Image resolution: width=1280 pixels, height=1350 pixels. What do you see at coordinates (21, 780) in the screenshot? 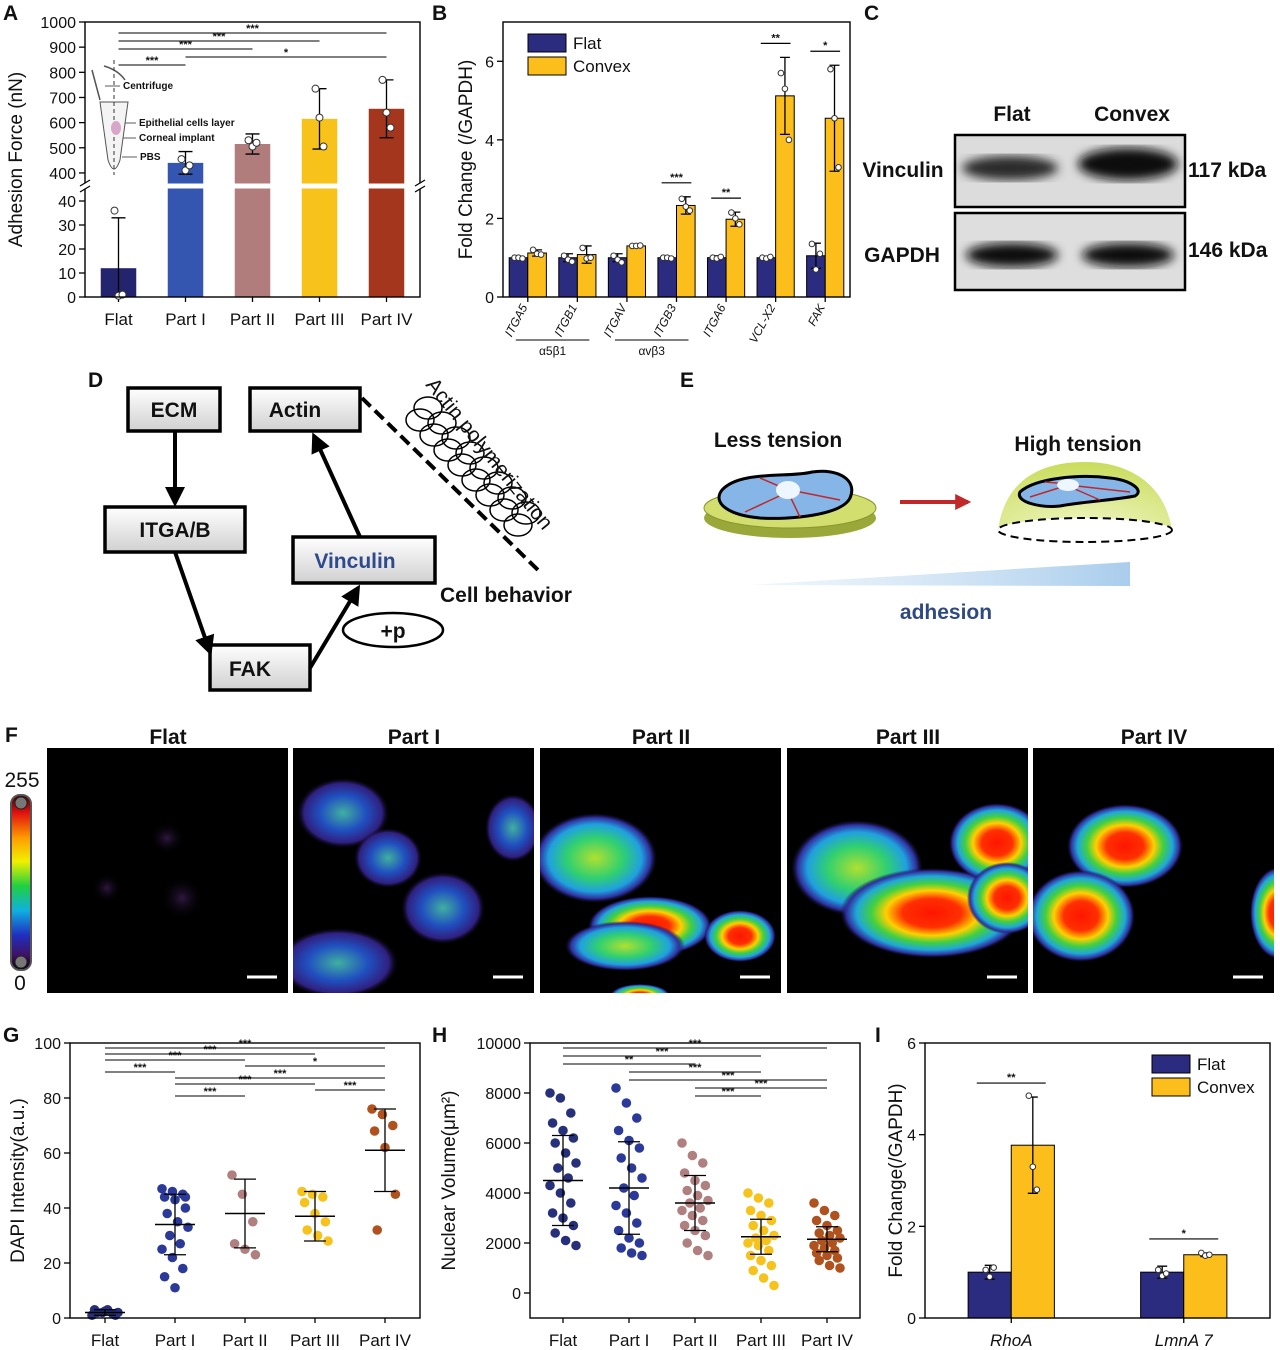
I see `colorbar-max: 255` at bounding box center [21, 780].